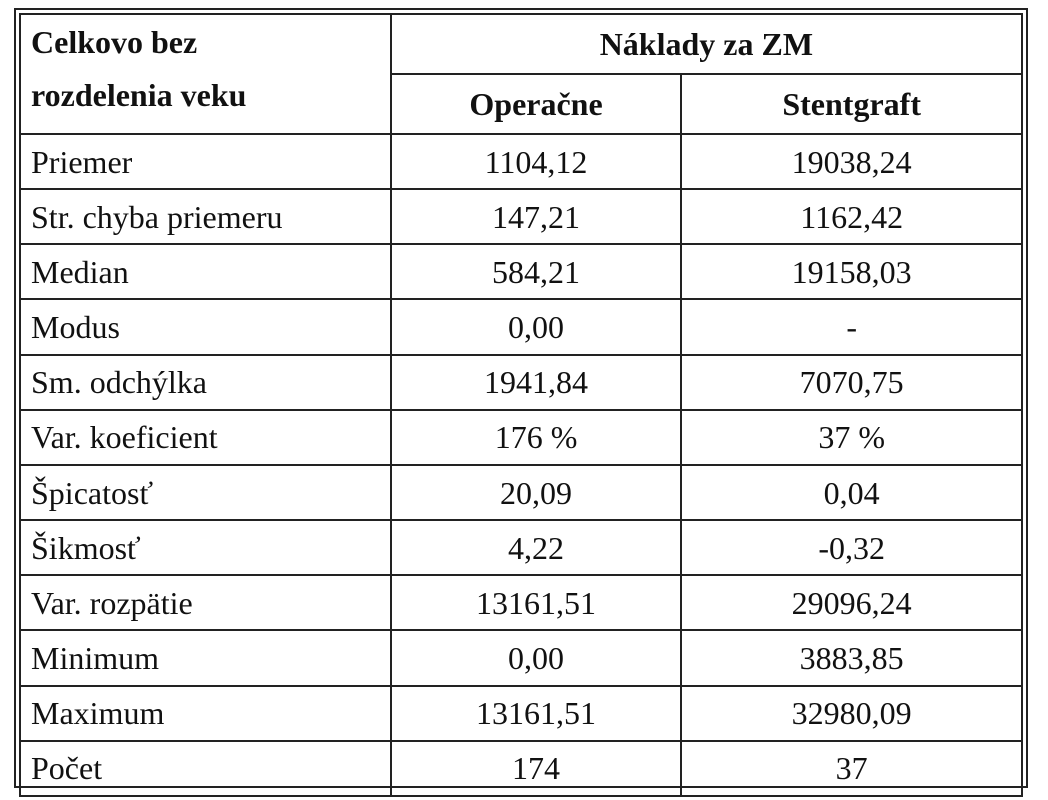 The height and width of the screenshot is (800, 1048). I want to click on data-row: Str. chyba priemeru 147,21 1162,42, so click(521, 217).